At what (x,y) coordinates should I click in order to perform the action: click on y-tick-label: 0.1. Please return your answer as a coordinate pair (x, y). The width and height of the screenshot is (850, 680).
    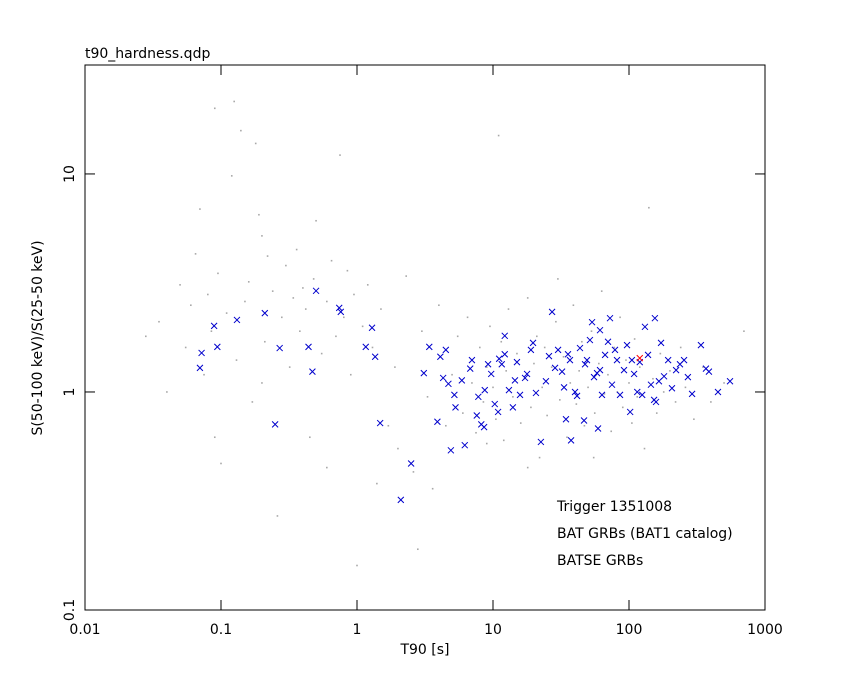
    Looking at the image, I should click on (70, 610).